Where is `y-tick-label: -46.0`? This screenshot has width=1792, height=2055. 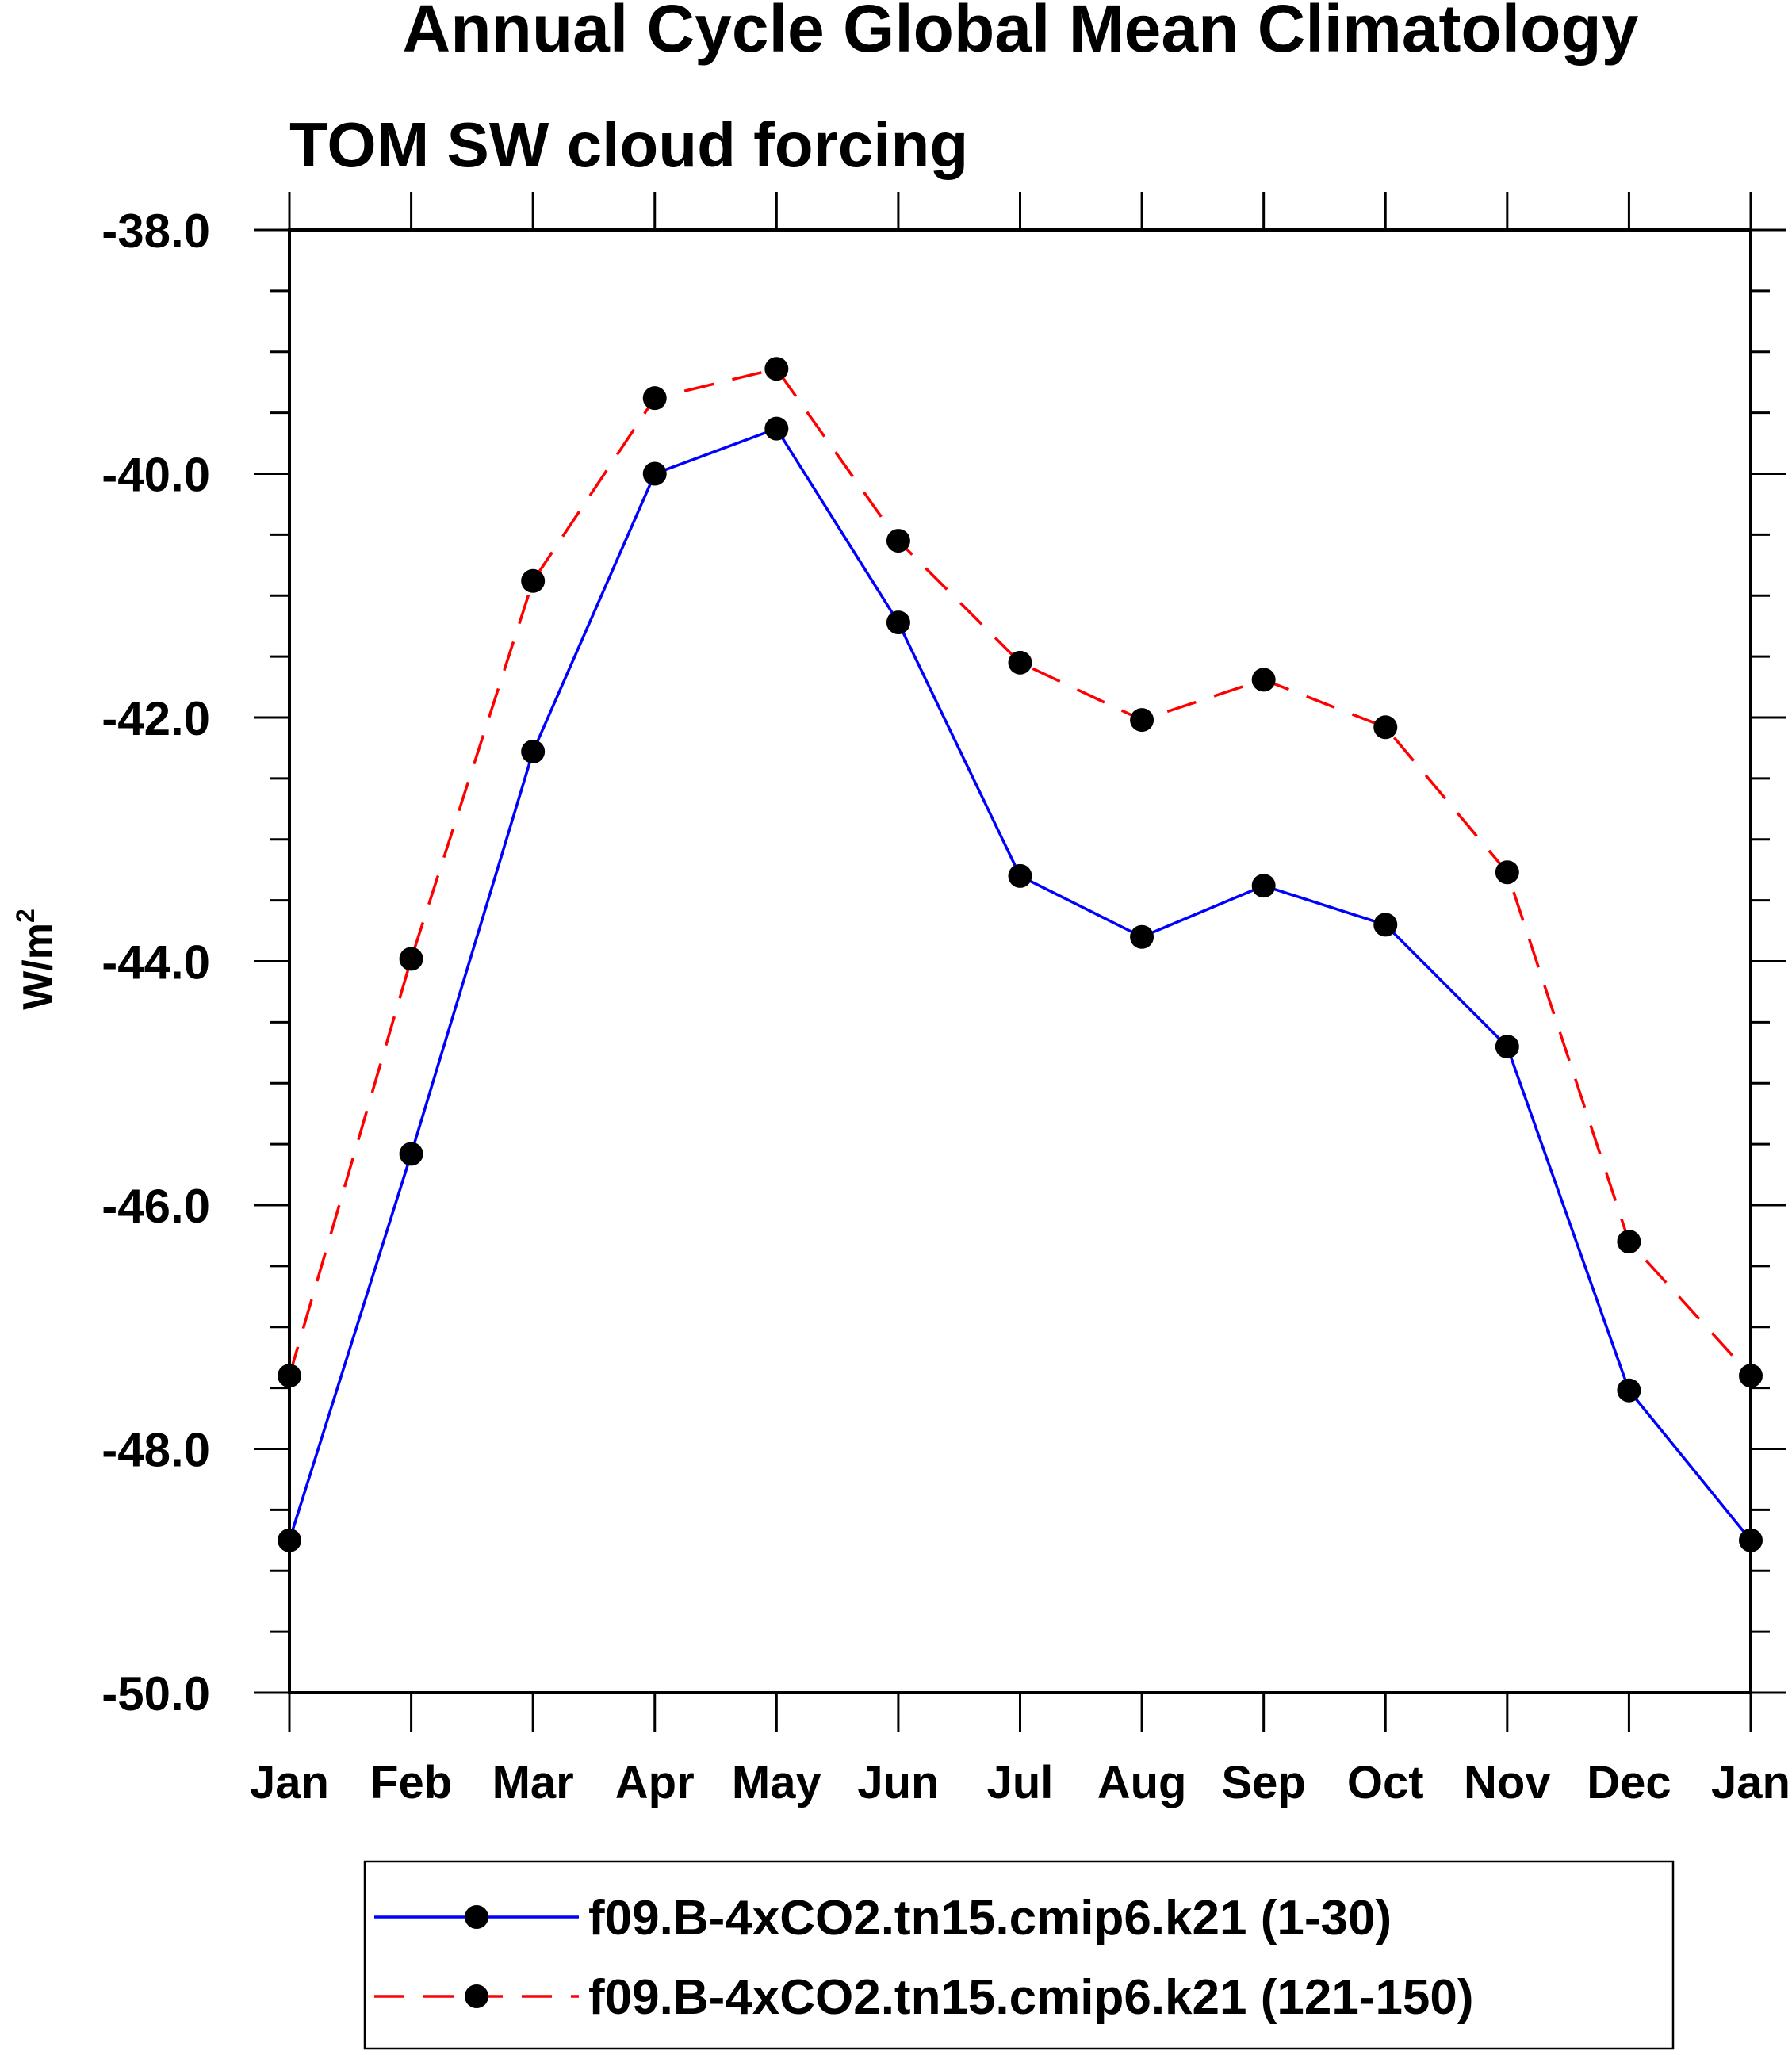 y-tick-label: -46.0 is located at coordinates (155, 1206).